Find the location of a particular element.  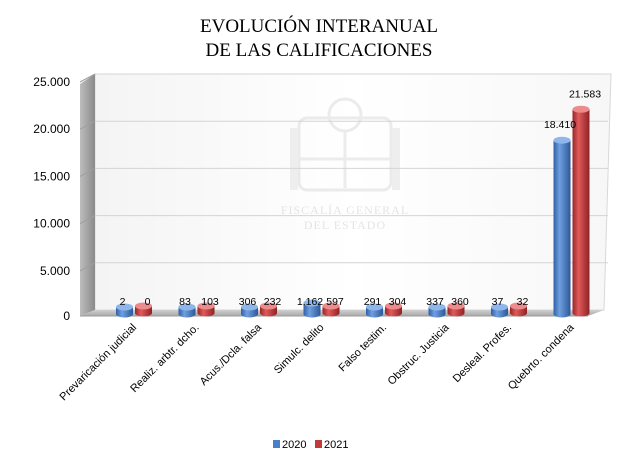

fiscalia-watermark: FISCALÍA GENERAL DEL ESTADO is located at coordinates (345, 164).